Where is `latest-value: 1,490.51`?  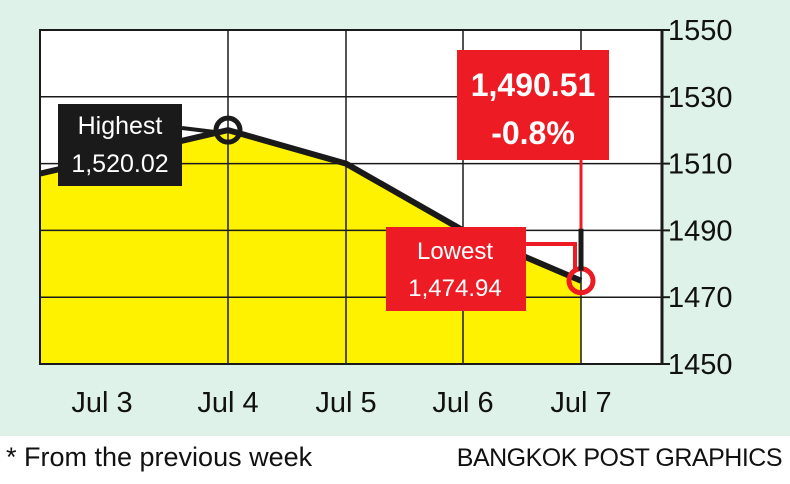
latest-value: 1,490.51 is located at coordinates (533, 85).